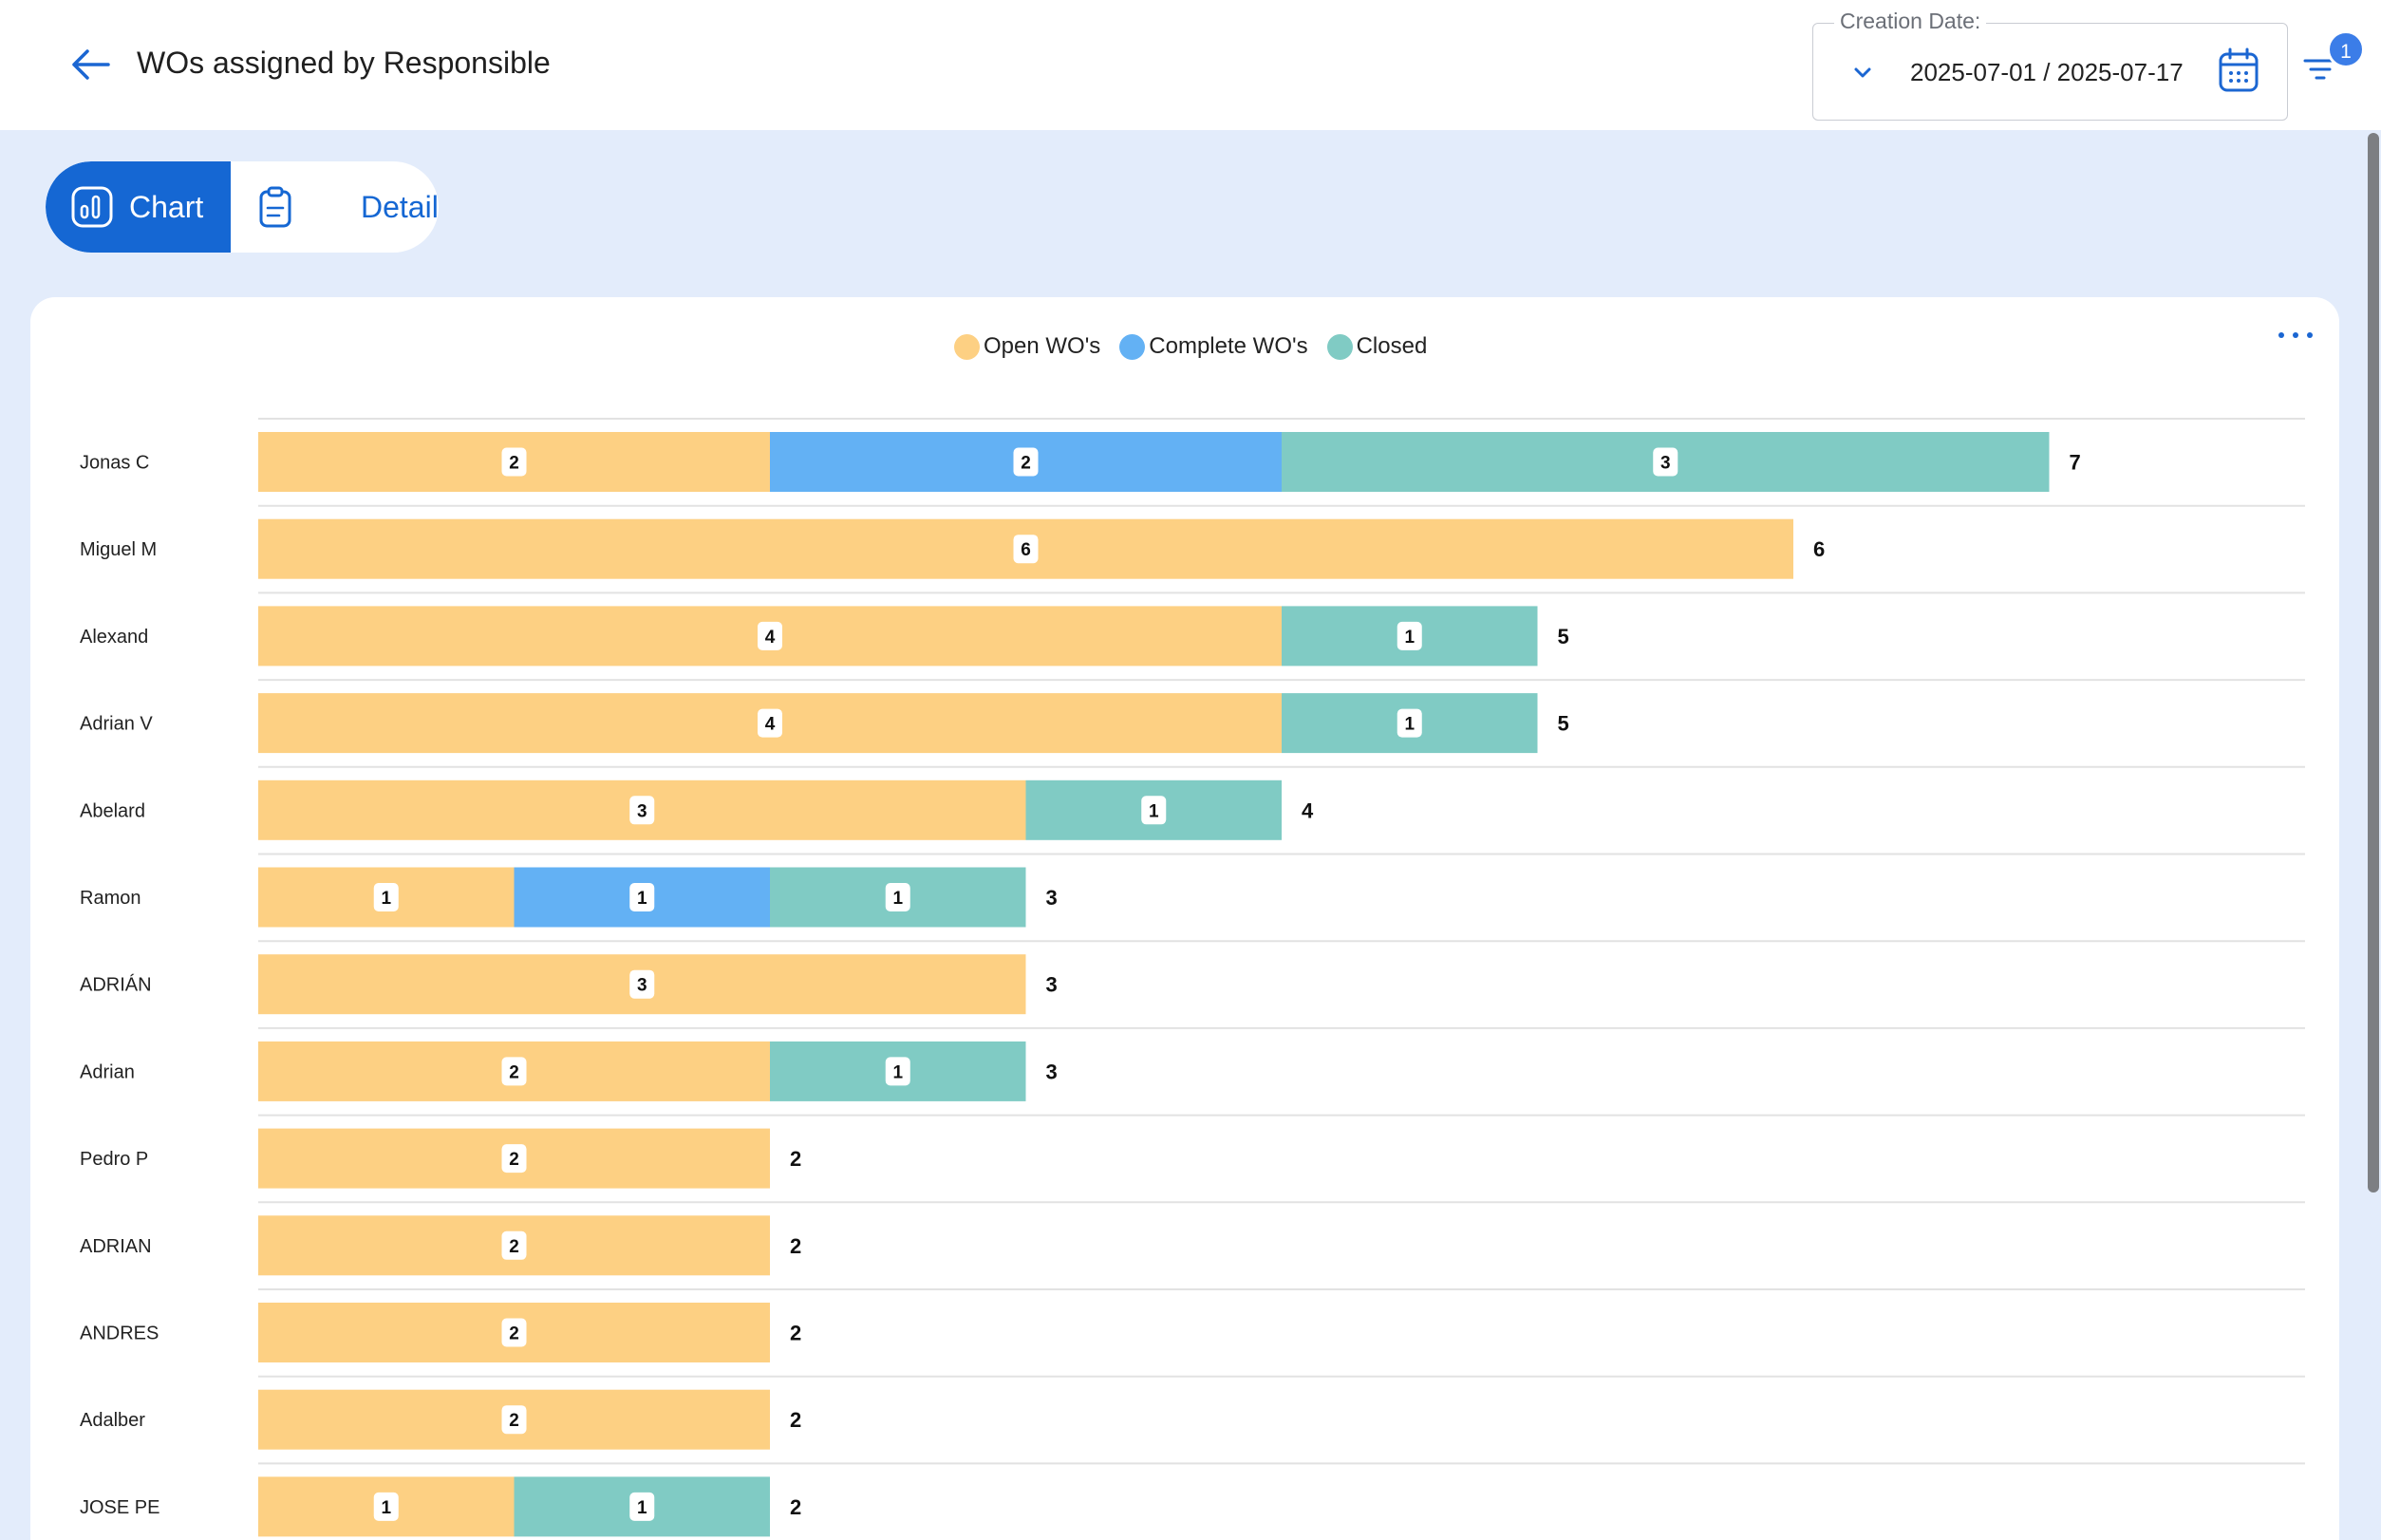 The image size is (2381, 1540). I want to click on bar-total-label: 6, so click(1819, 549).